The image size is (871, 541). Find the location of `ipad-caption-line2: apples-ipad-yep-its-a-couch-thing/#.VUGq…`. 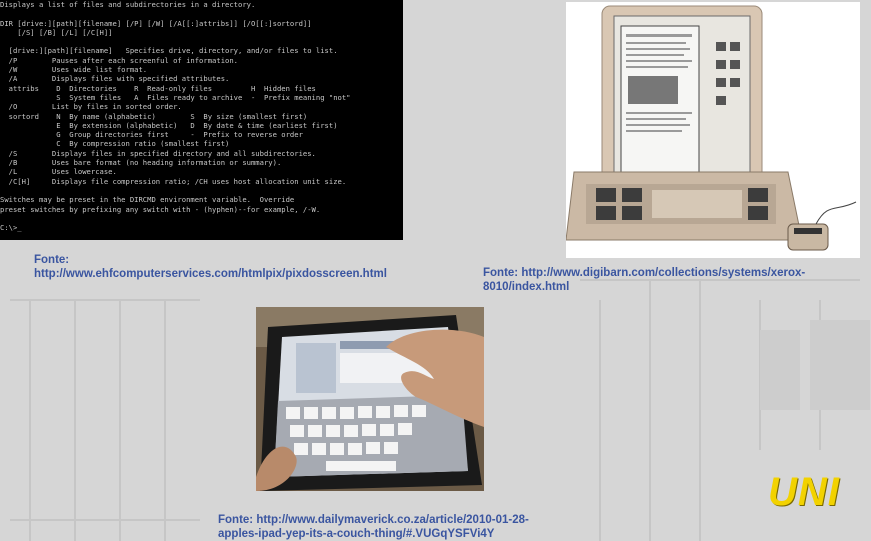

ipad-caption-line2: apples-ipad-yep-its-a-couch-thing/#.VUGq… is located at coordinates (356, 534).